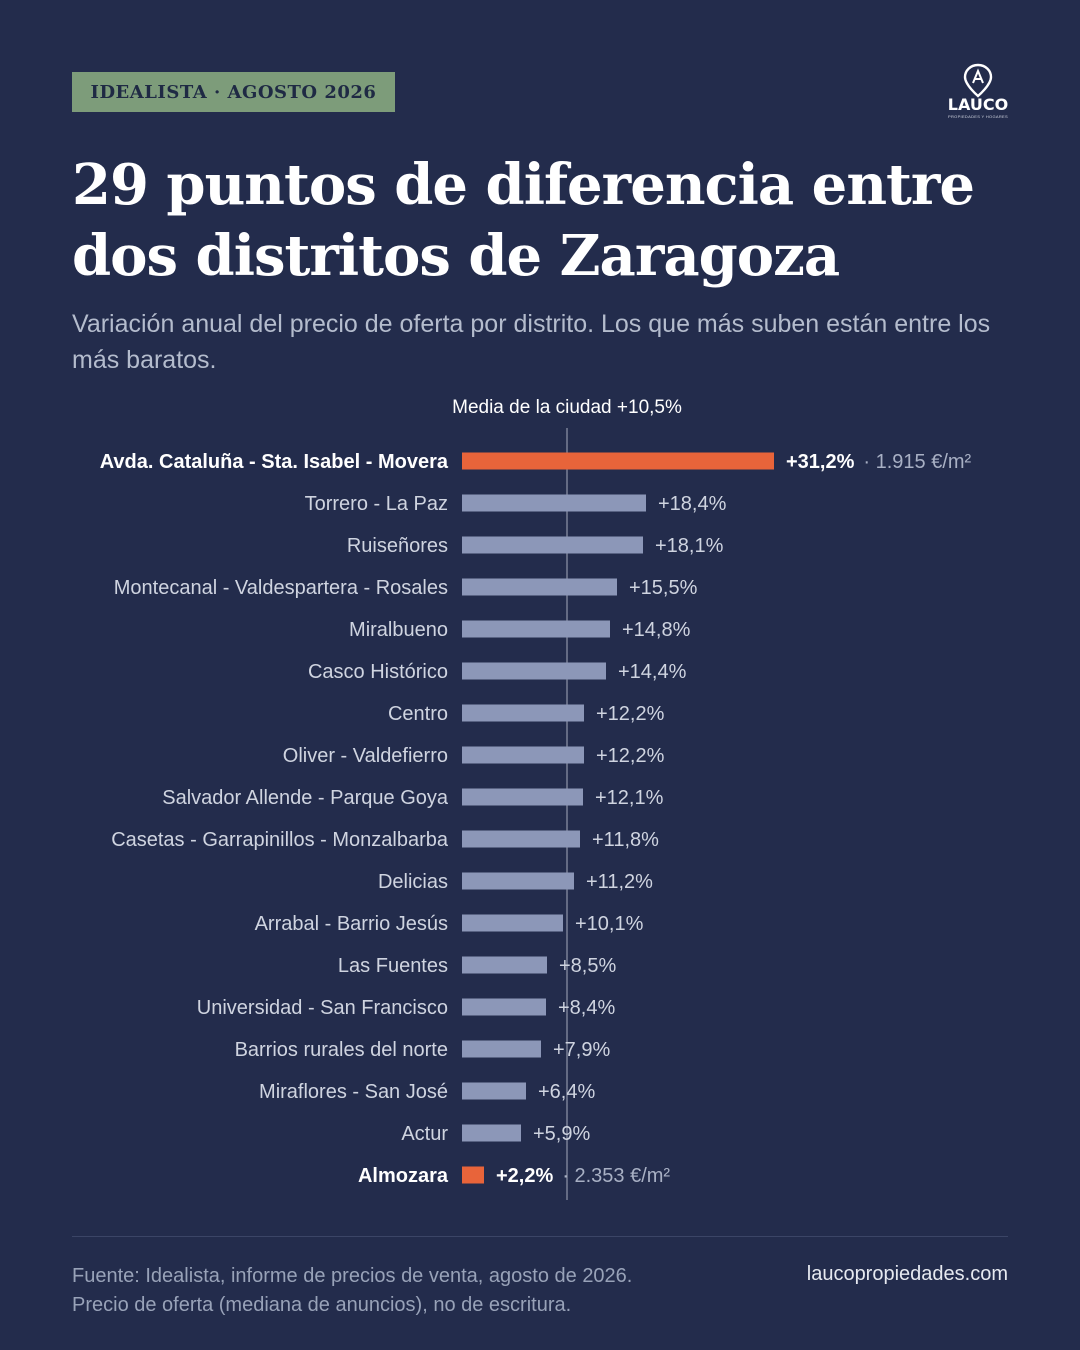 The width and height of the screenshot is (1080, 1350). What do you see at coordinates (609, 924) in the screenshot?
I see `value-label: +10,1%` at bounding box center [609, 924].